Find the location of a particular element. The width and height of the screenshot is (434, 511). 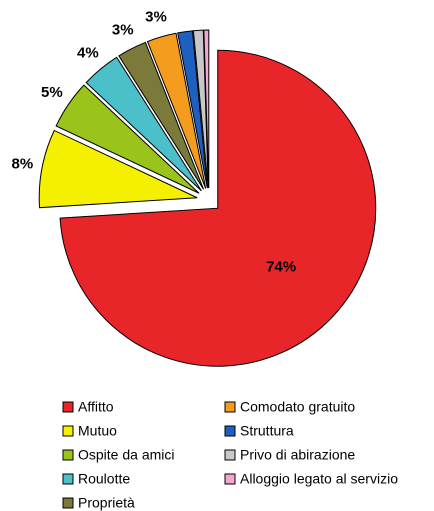

data-label: 5% is located at coordinates (52, 92).